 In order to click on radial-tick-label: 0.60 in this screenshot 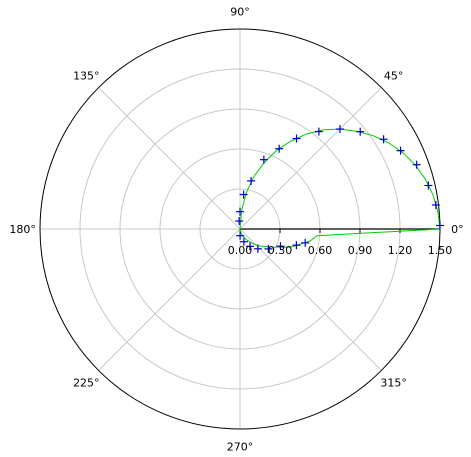, I will do `click(320, 250)`.